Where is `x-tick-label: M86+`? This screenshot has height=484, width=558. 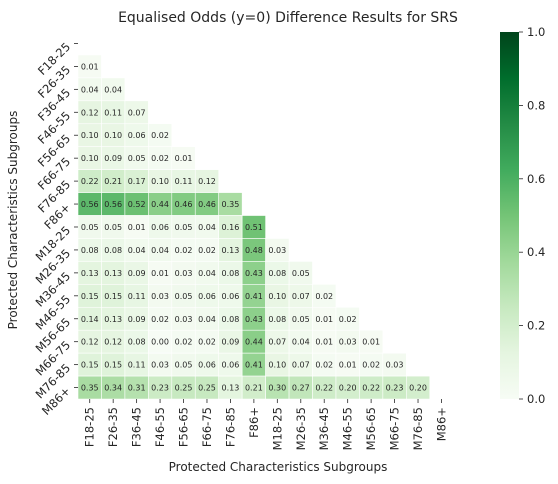 x-tick-label: M86+ is located at coordinates (441, 424).